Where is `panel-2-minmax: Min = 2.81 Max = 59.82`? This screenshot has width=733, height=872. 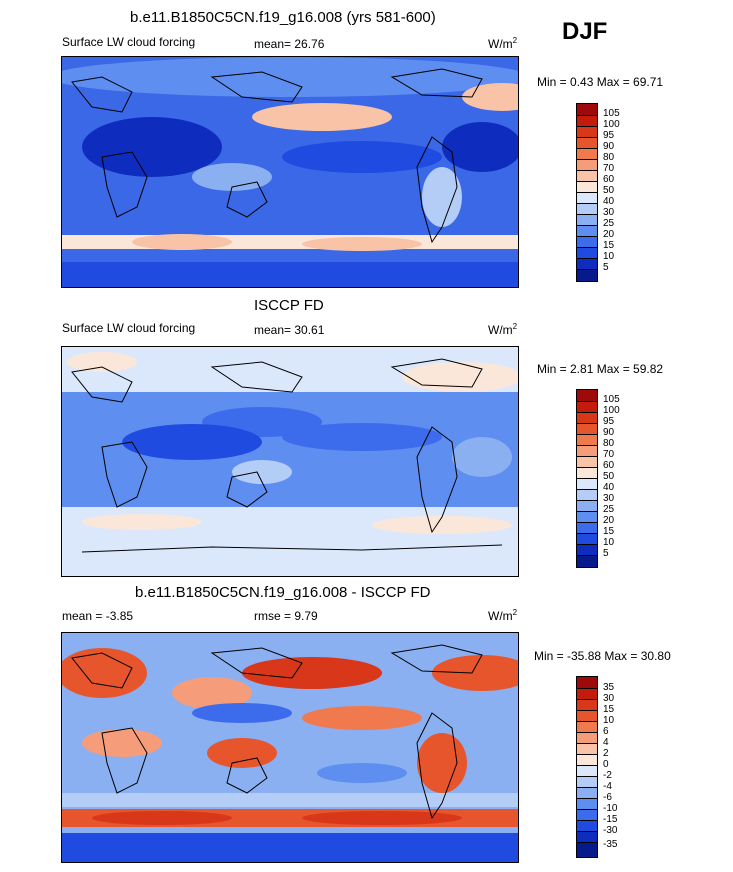 panel-2-minmax: Min = 2.81 Max = 59.82 is located at coordinates (600, 369).